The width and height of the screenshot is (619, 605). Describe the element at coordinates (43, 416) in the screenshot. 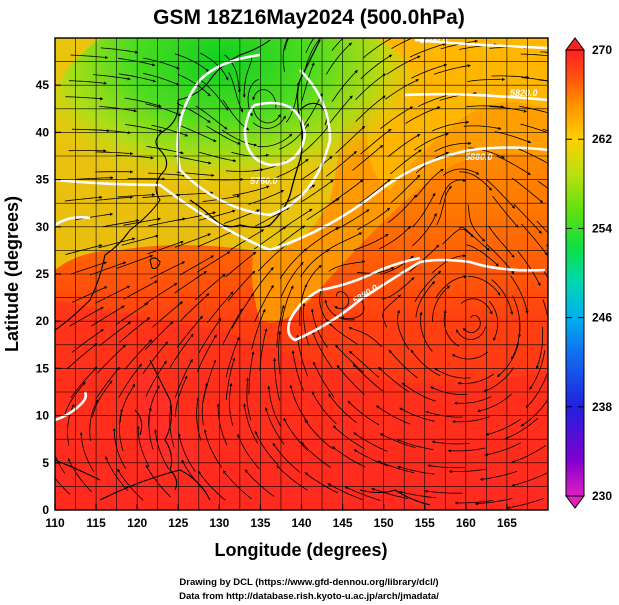

I see `y-tick-label: 10` at that location.